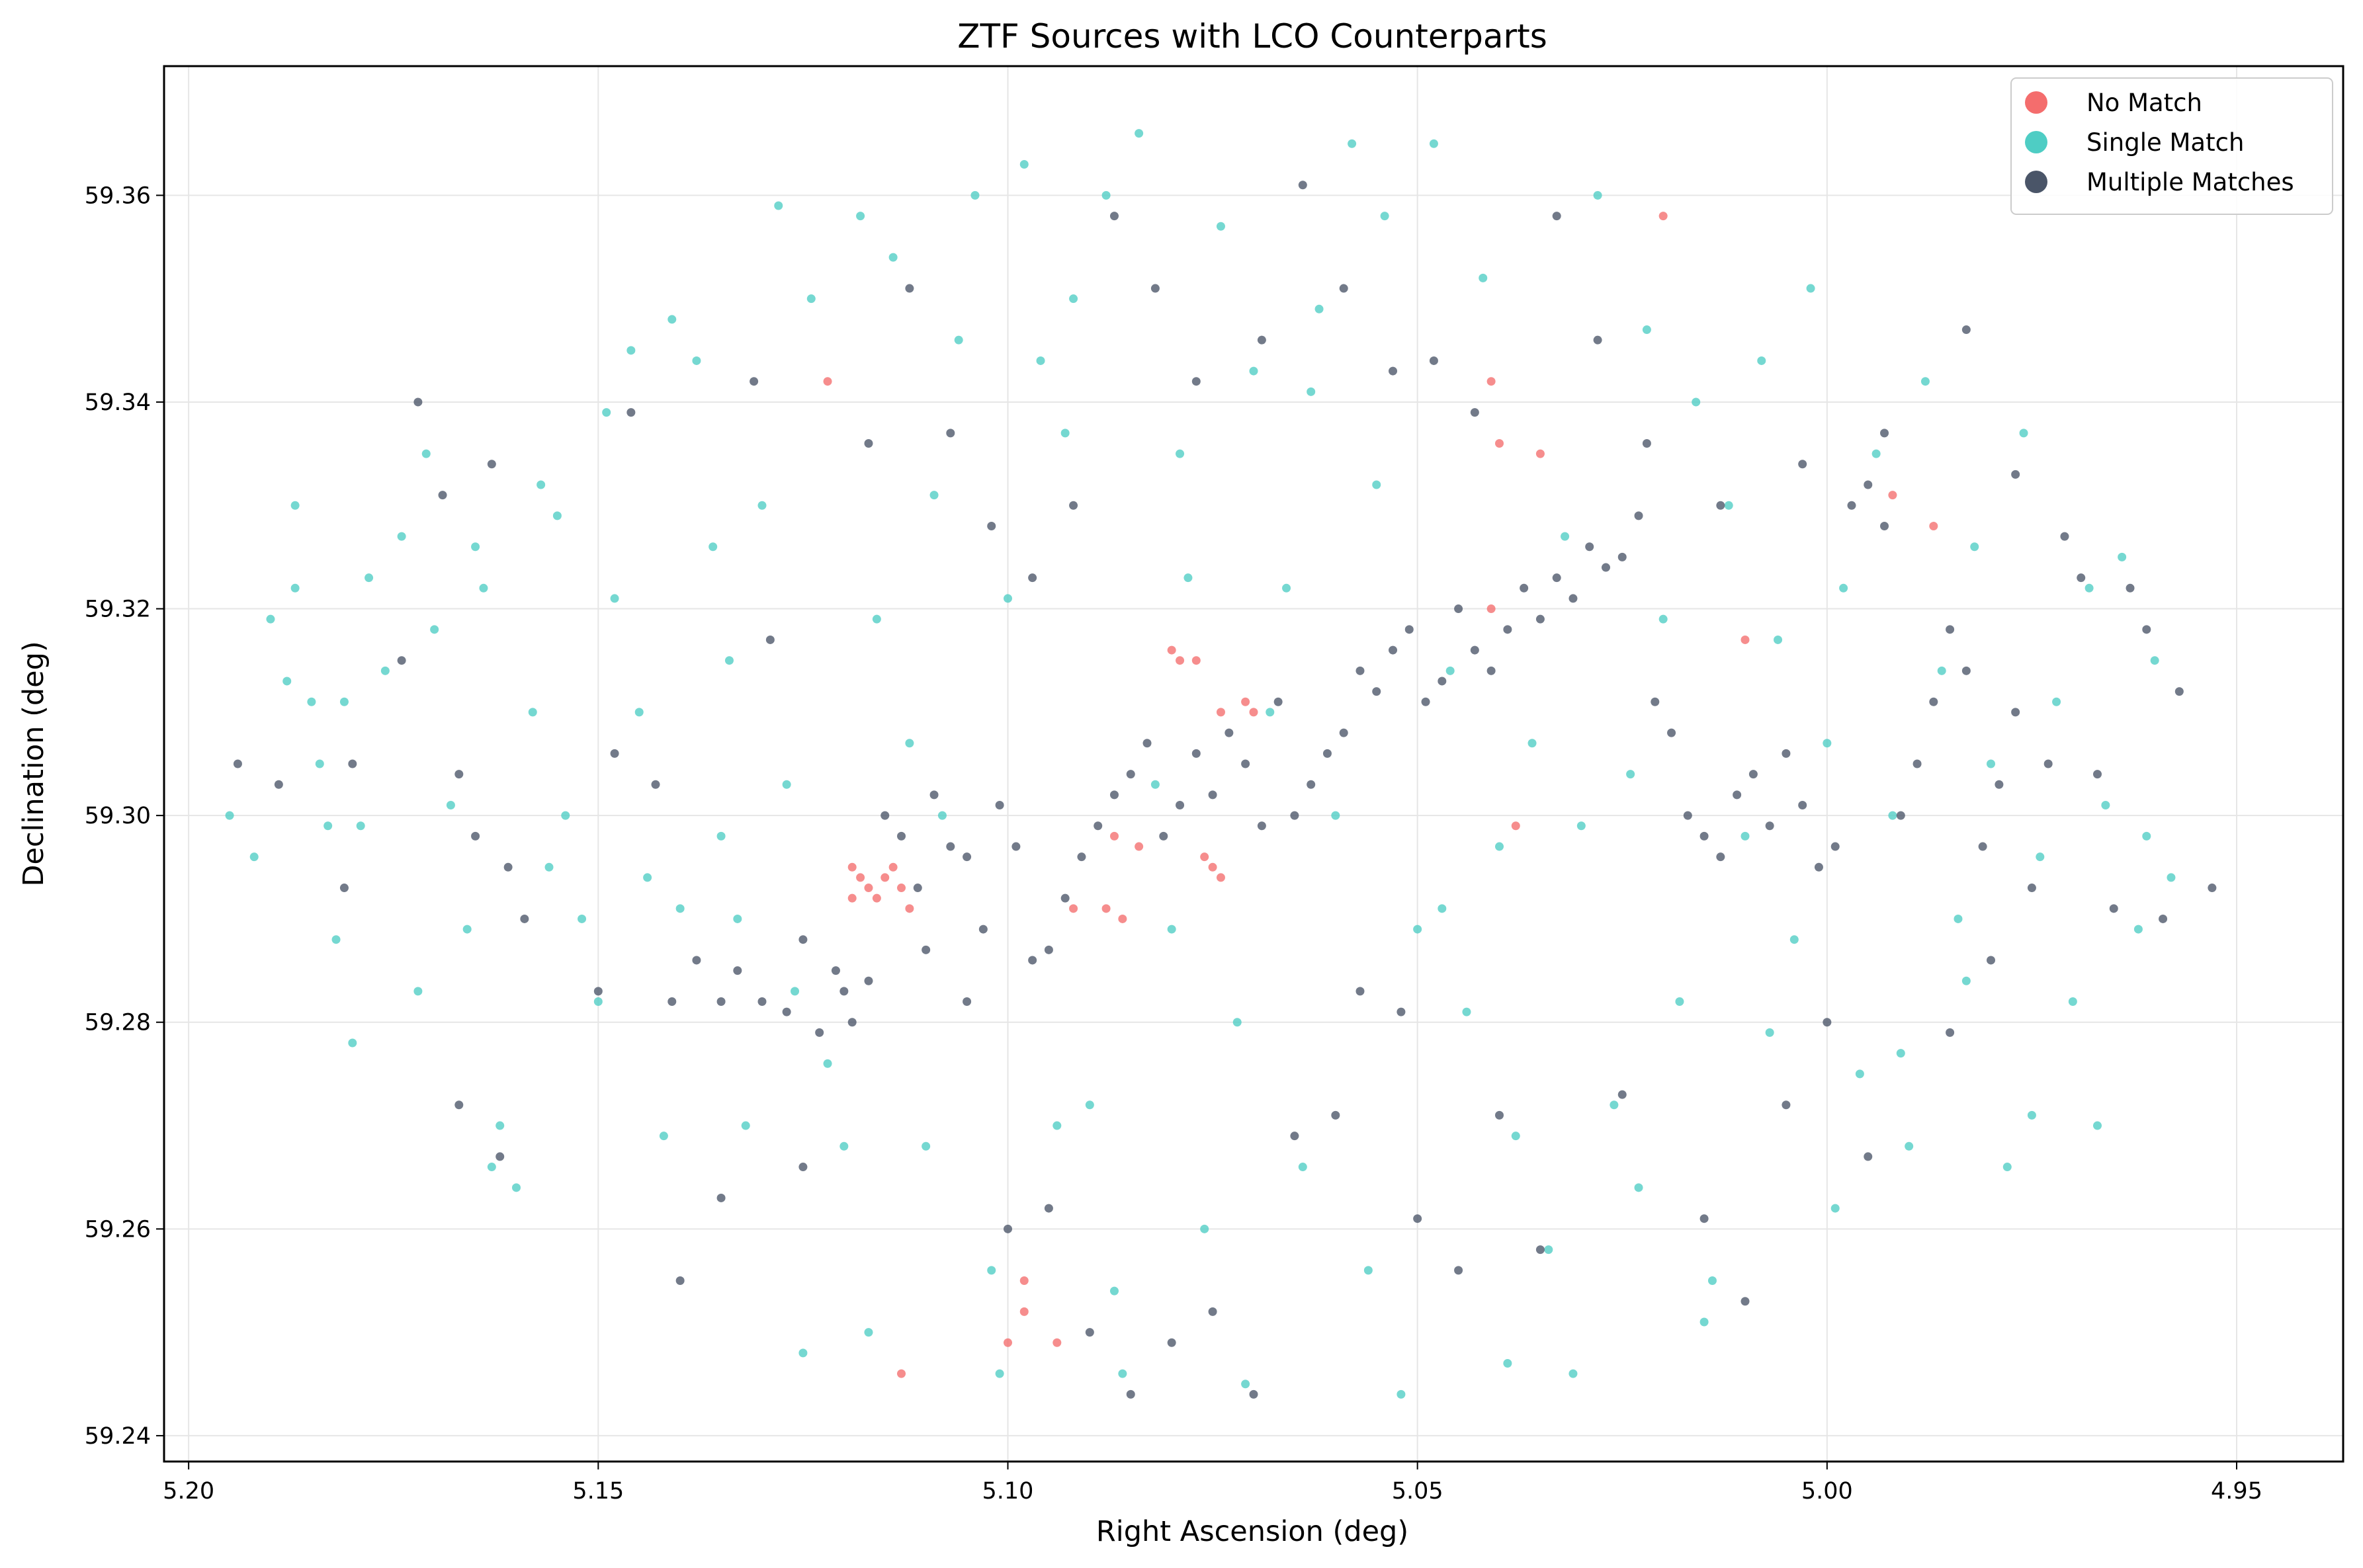 The width and height of the screenshot is (2363, 1568). Describe the element at coordinates (118, 403) in the screenshot. I see `y-tick-label: 59.34` at that location.